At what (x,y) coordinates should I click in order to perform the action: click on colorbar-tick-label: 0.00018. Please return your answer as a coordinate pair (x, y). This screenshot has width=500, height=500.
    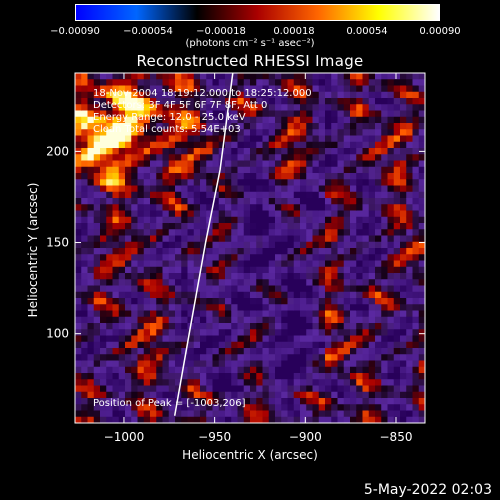
    Looking at the image, I should click on (294, 31).